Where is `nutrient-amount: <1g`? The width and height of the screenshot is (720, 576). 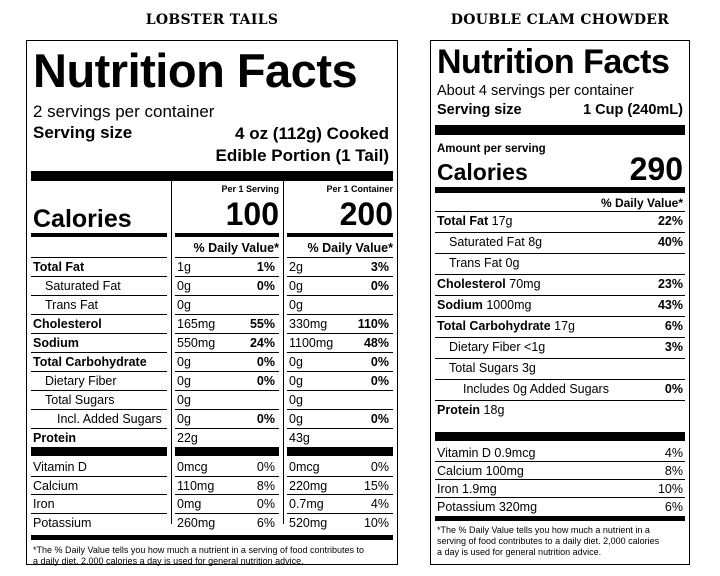
nutrient-amount: <1g is located at coordinates (535, 347).